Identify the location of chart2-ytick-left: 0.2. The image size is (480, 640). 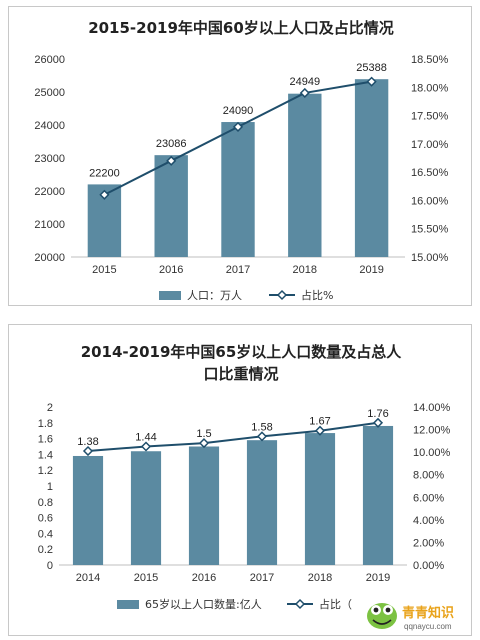
(45, 550).